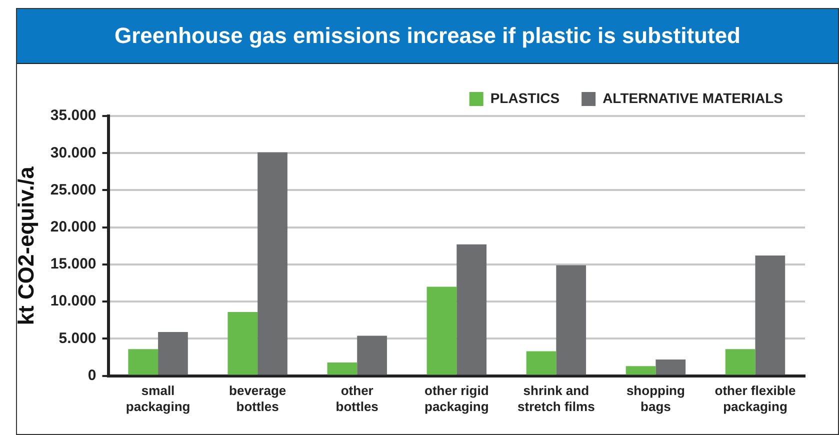 This screenshot has height=435, width=839. I want to click on legend-label: PLASTICS, so click(525, 98).